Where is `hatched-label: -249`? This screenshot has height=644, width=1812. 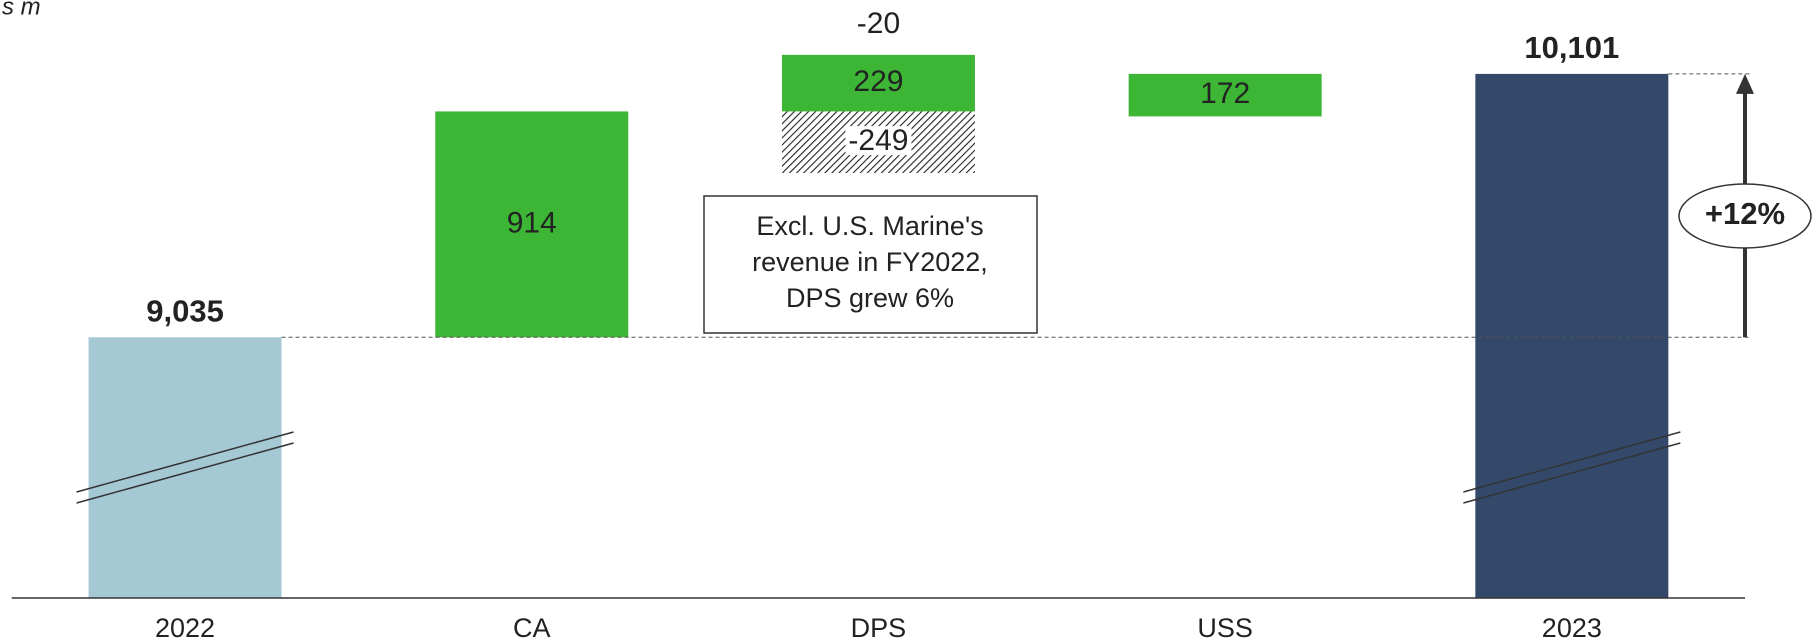
hatched-label: -249 is located at coordinates (878, 140).